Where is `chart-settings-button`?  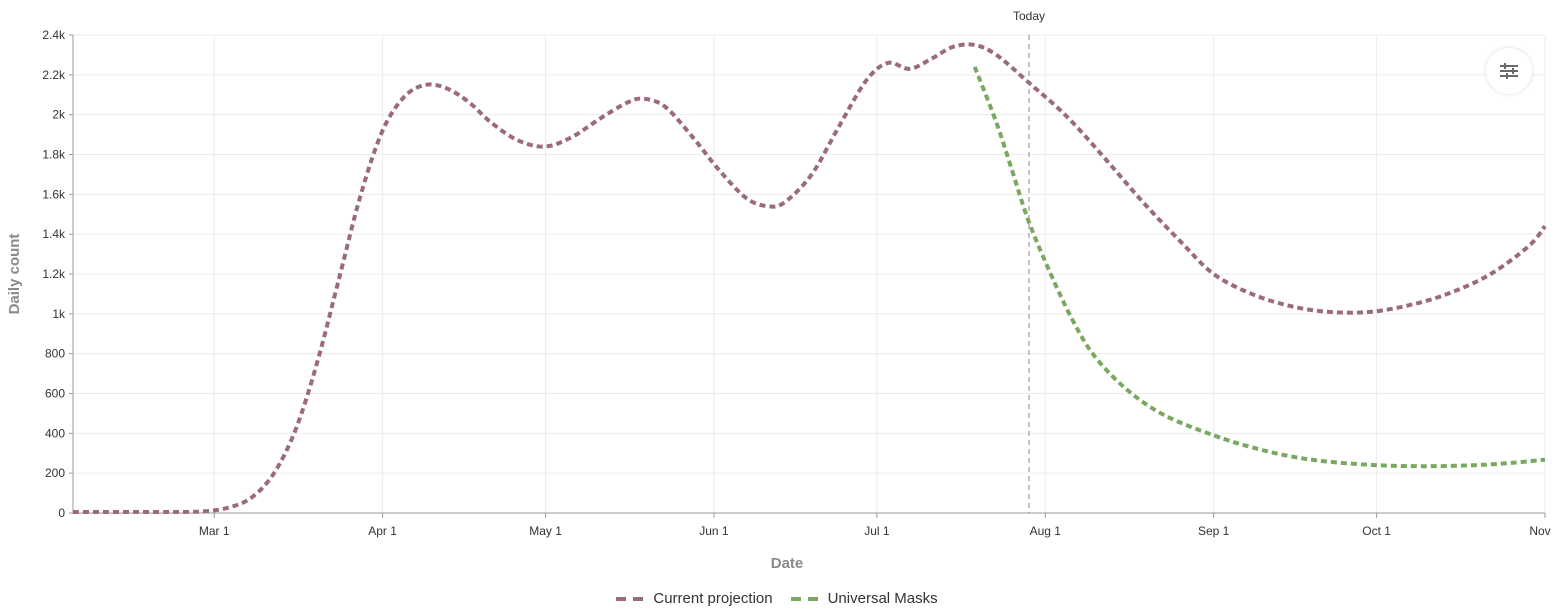
chart-settings-button is located at coordinates (1509, 71).